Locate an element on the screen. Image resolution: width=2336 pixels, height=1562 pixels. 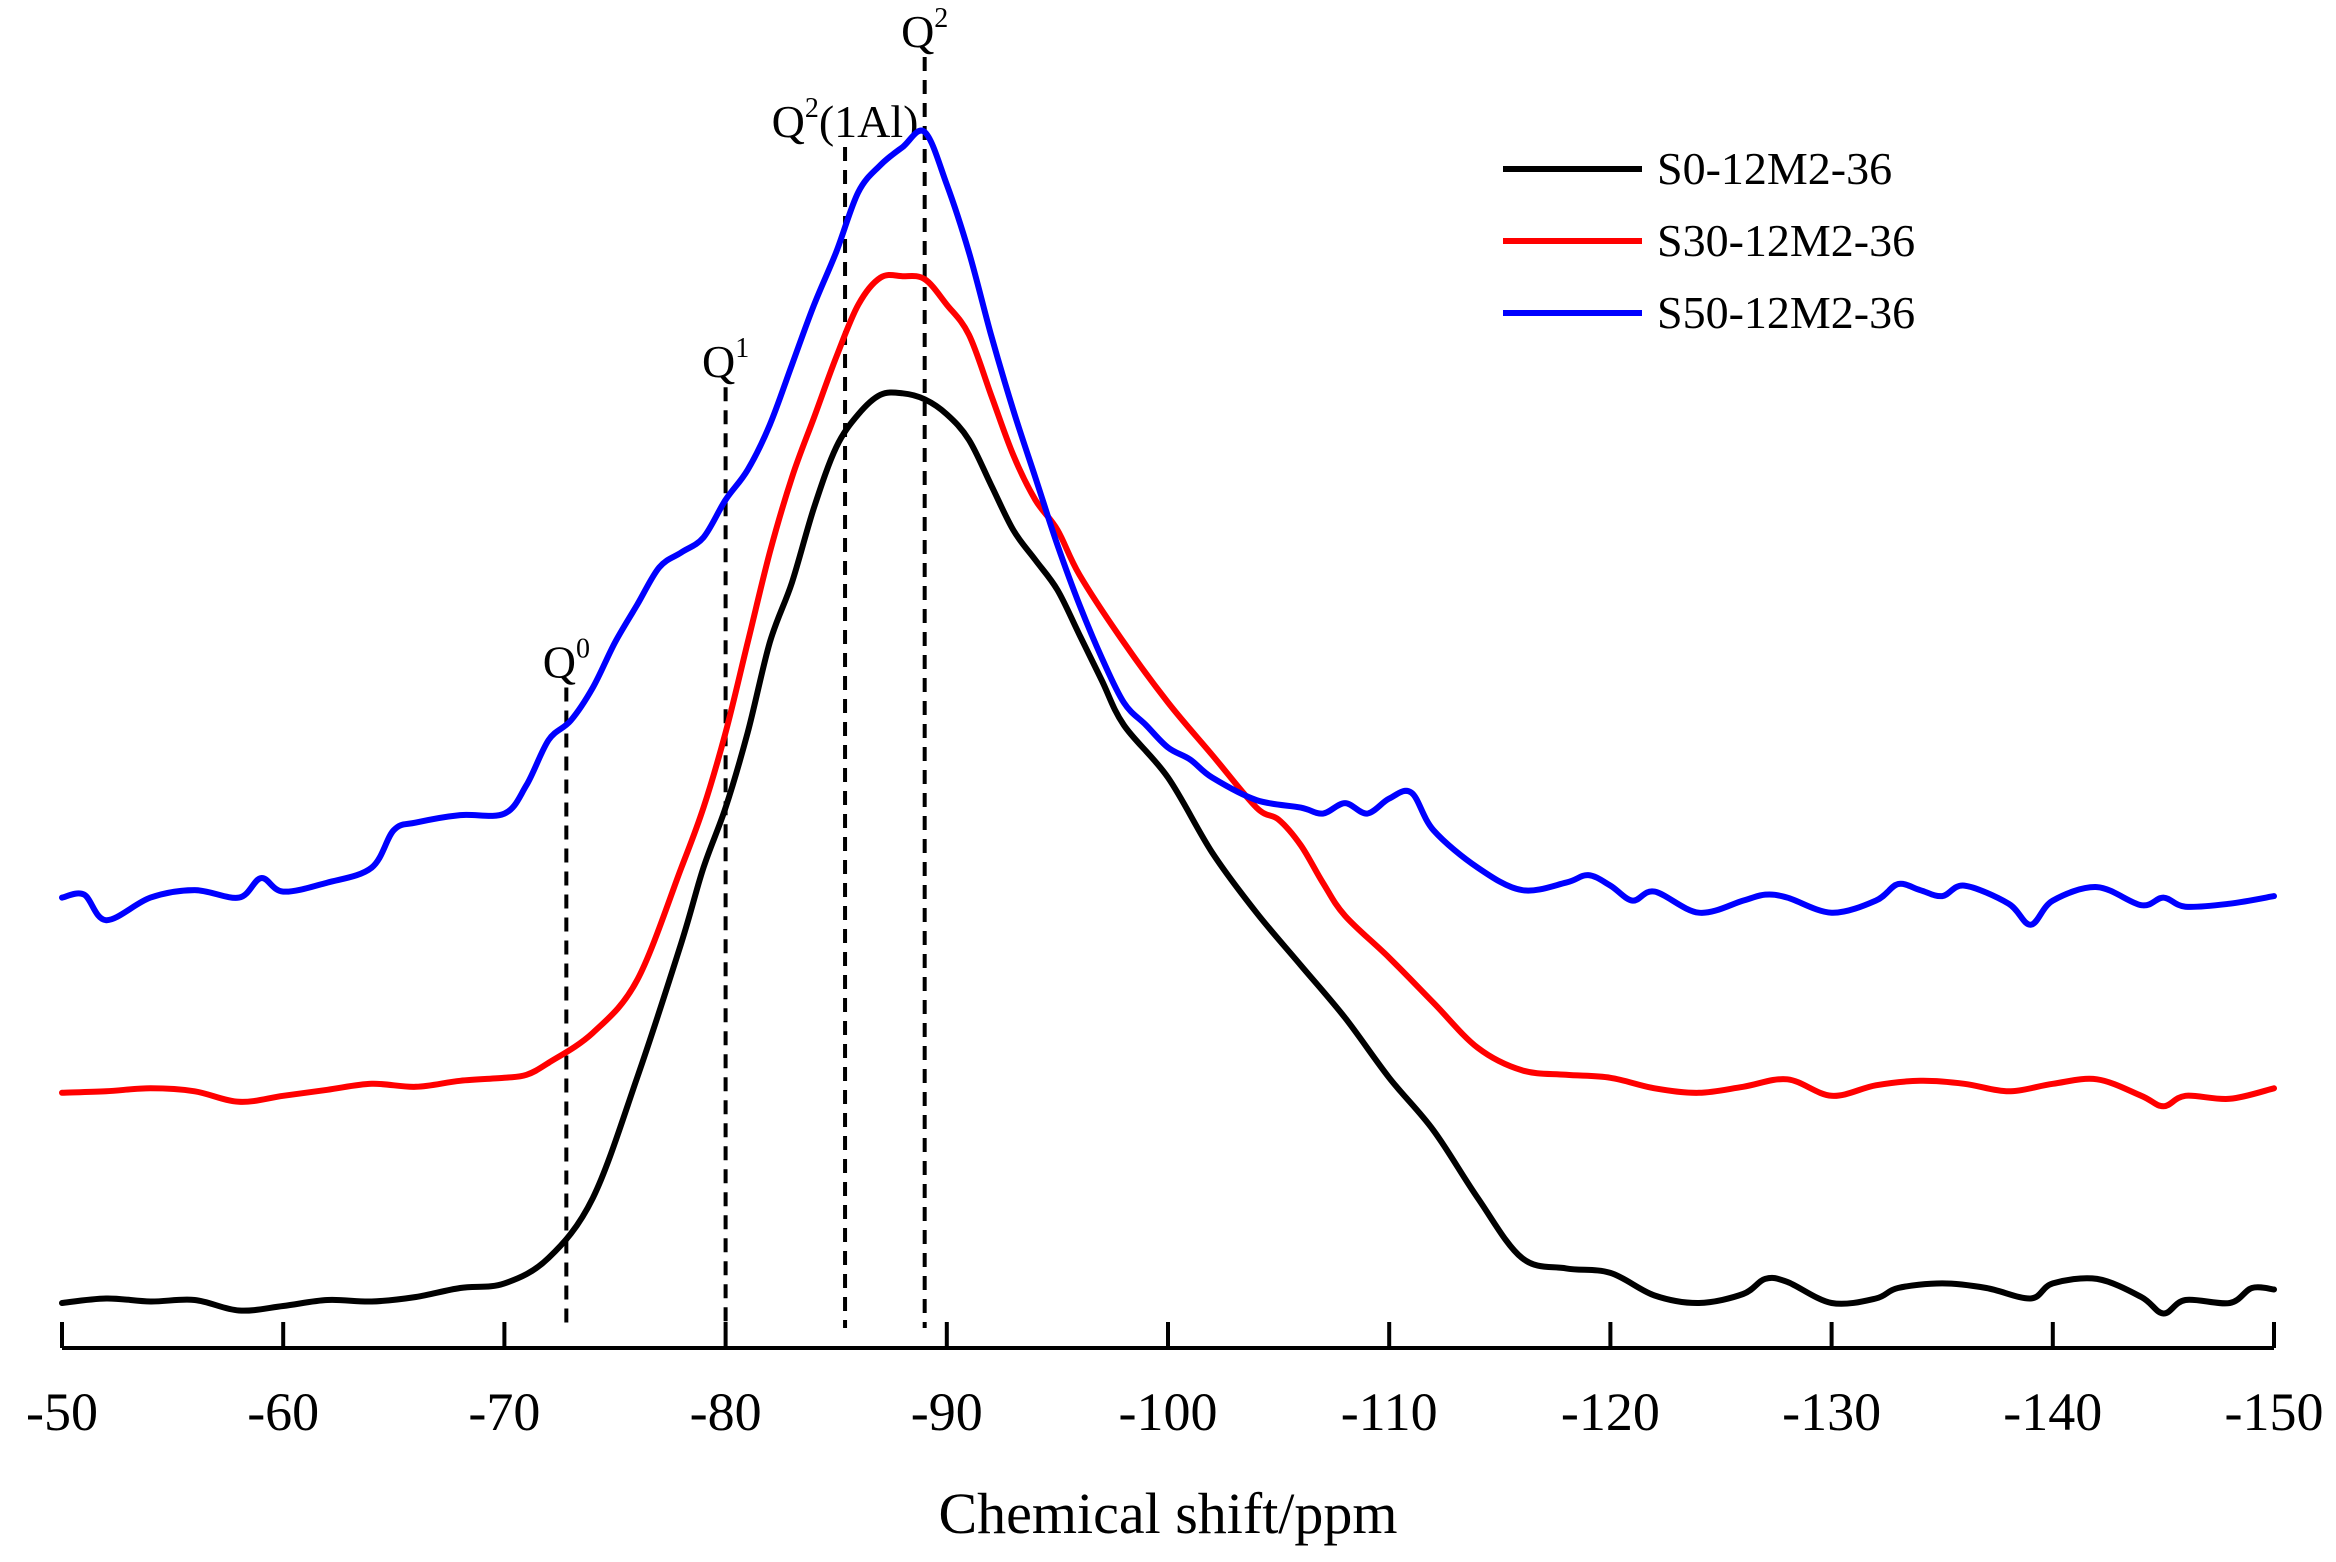
legend: S0-12M2-36 S30-12M2-36 S50-12M2-36 is located at coordinates (1709, 240).